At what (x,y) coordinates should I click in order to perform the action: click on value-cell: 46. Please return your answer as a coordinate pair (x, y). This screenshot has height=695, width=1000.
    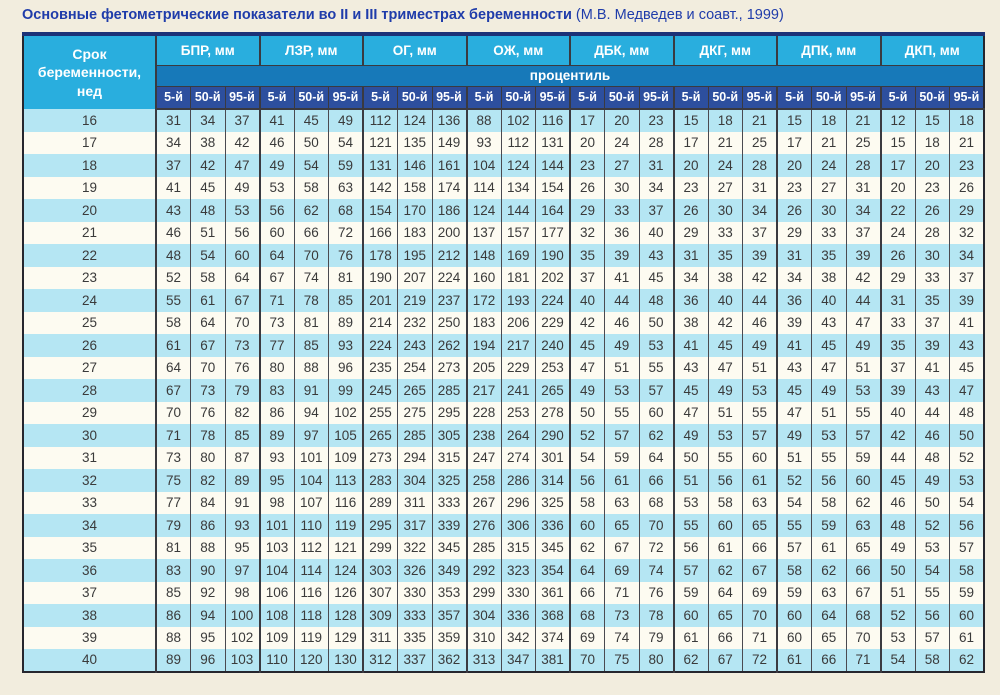
    Looking at the image, I should click on (621, 322).